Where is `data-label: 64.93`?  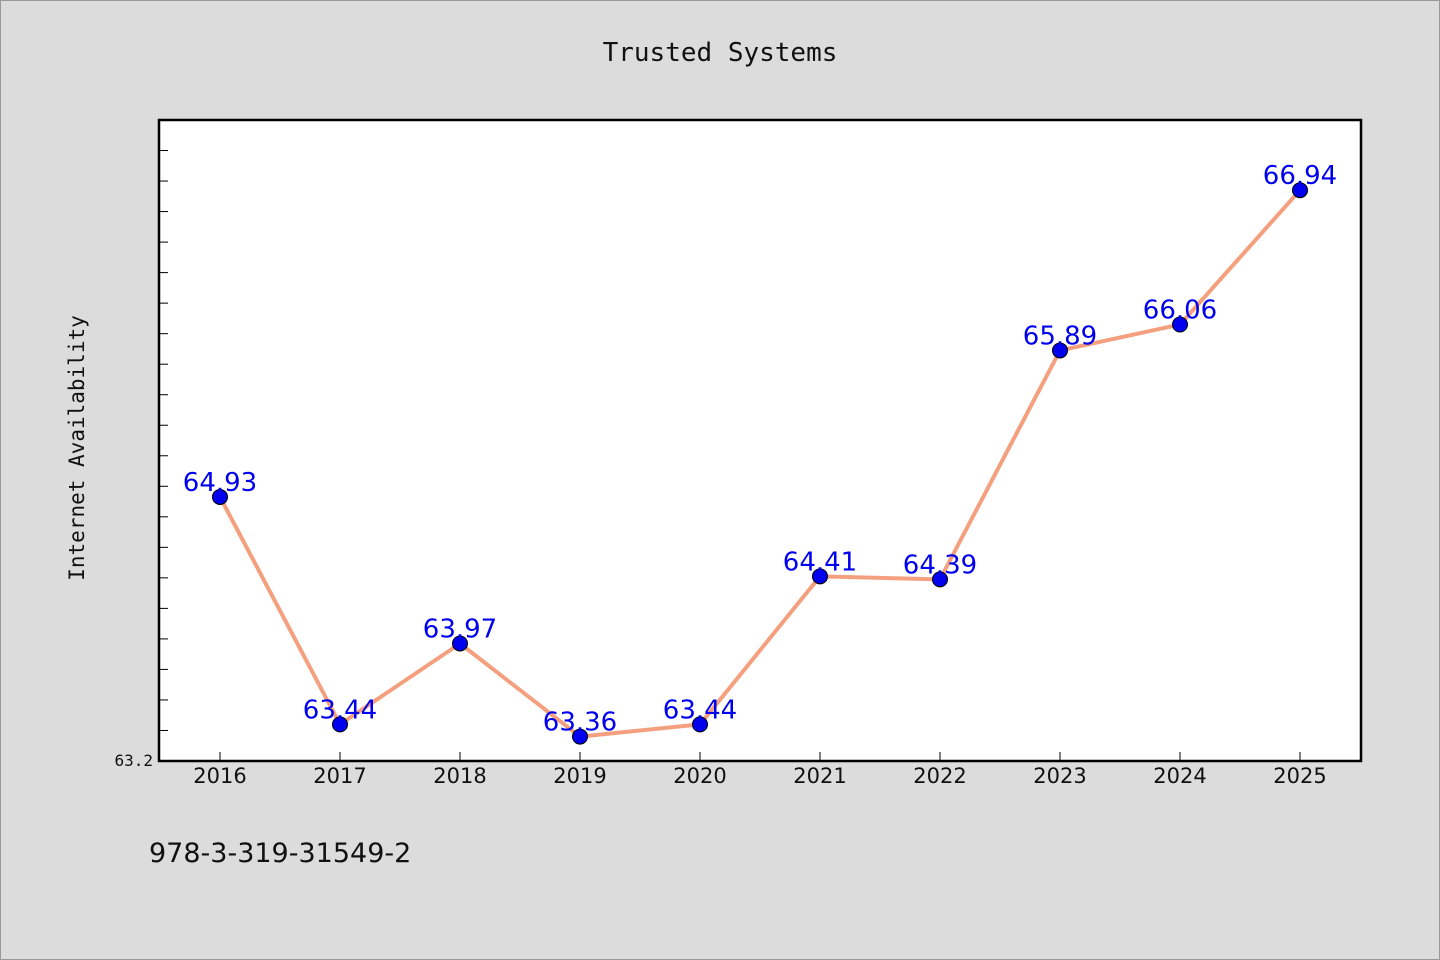 data-label: 64.93 is located at coordinates (220, 483).